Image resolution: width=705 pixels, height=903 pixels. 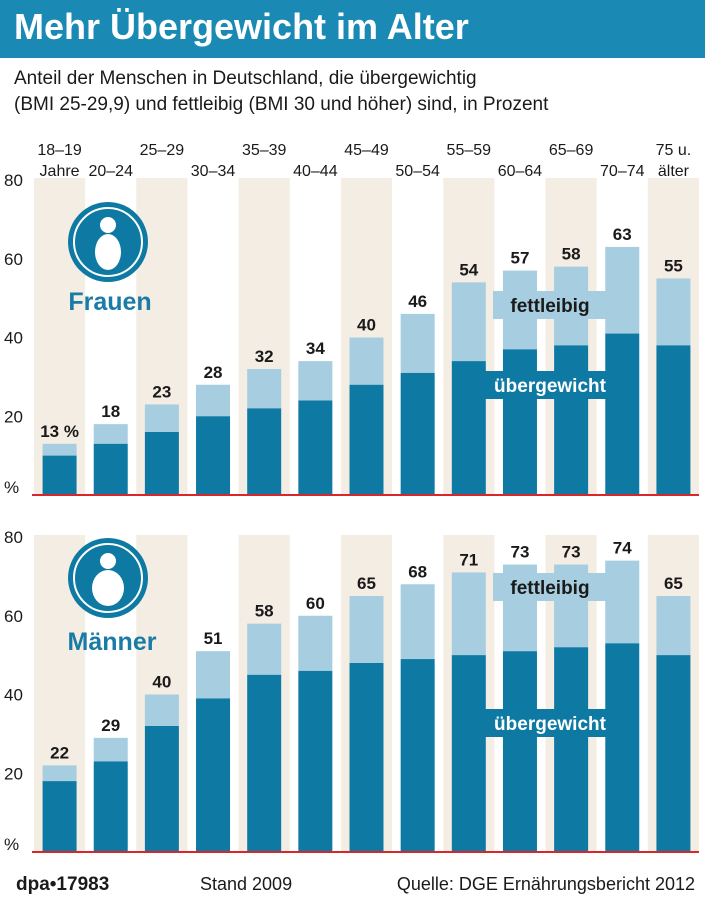 I want to click on x-category-label: Jahre, so click(x=60, y=171).